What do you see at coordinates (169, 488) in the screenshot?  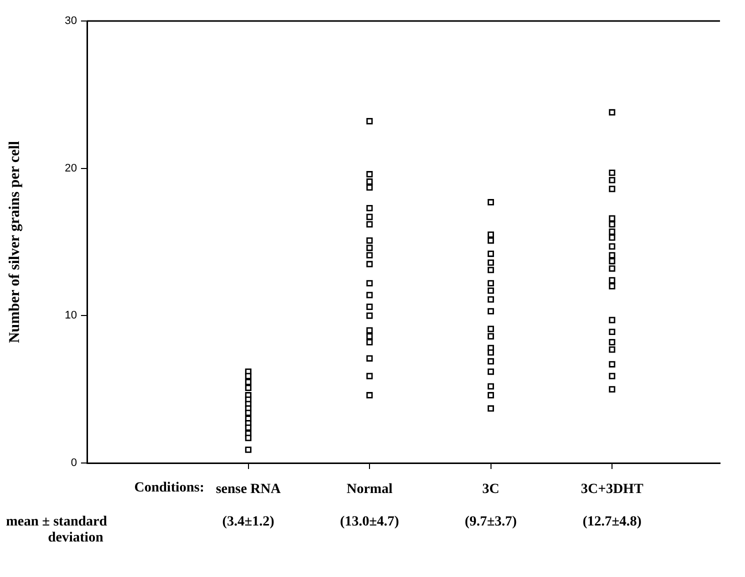 I see `text: Conditions:` at bounding box center [169, 488].